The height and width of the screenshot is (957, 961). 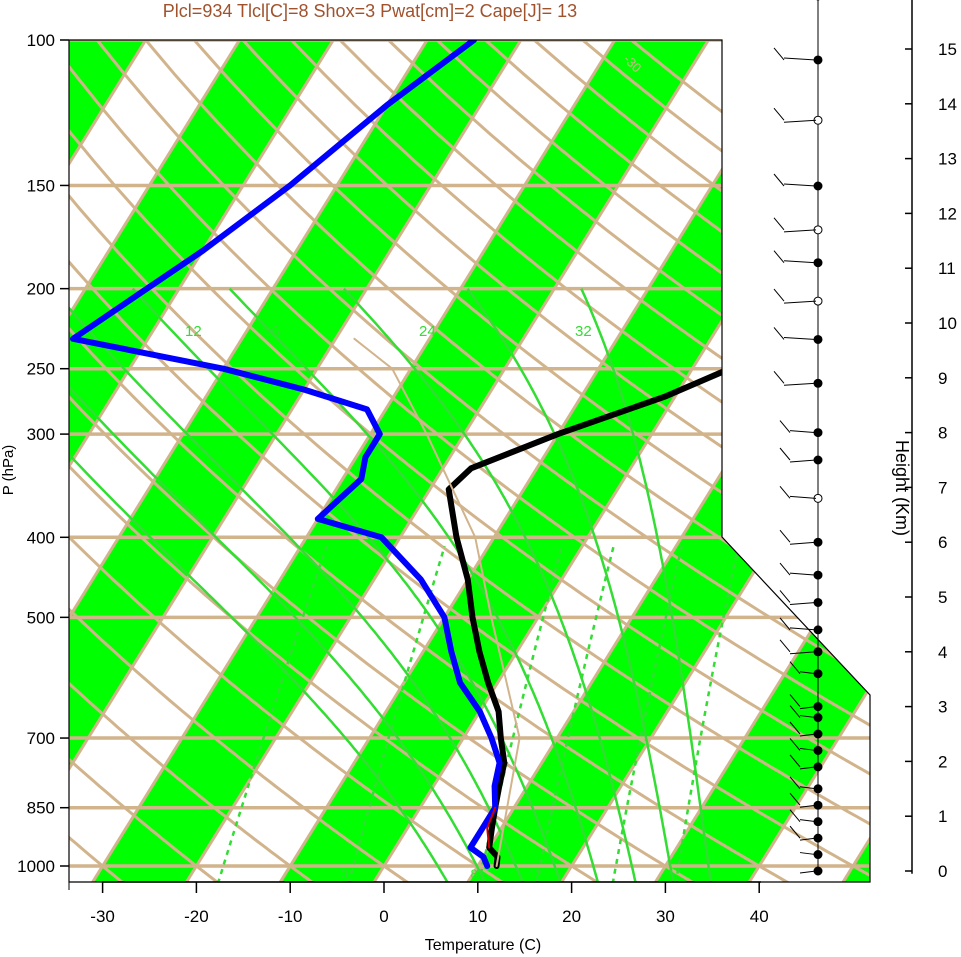 What do you see at coordinates (36, 866) in the screenshot?
I see `pressure-tick-label: 1000` at bounding box center [36, 866].